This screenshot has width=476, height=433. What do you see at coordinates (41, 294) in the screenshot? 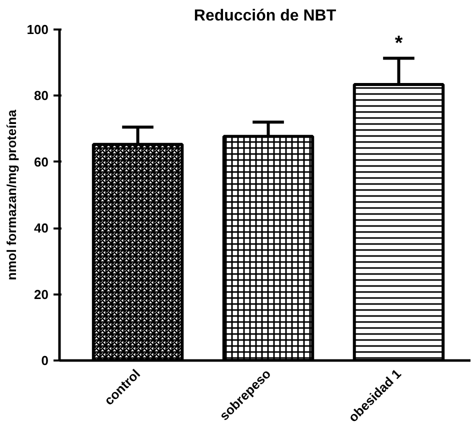
I see `y-tick-label: 20` at bounding box center [41, 294].